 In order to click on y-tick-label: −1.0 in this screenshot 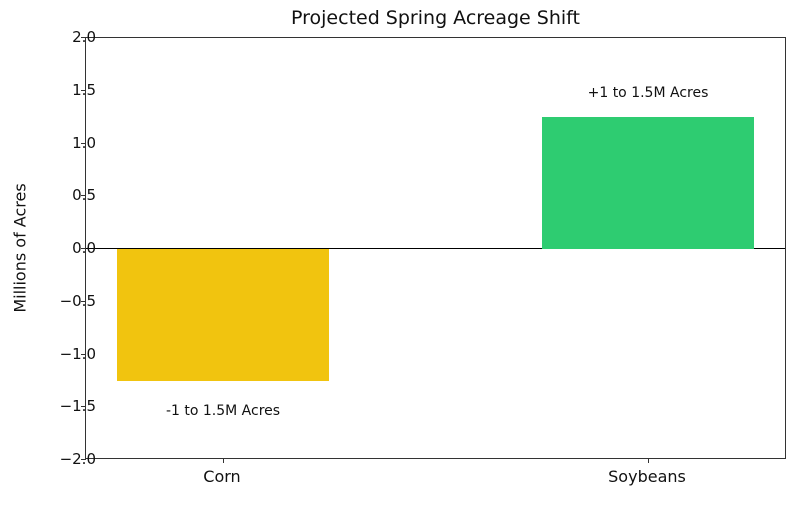, I will do `click(77, 353)`.